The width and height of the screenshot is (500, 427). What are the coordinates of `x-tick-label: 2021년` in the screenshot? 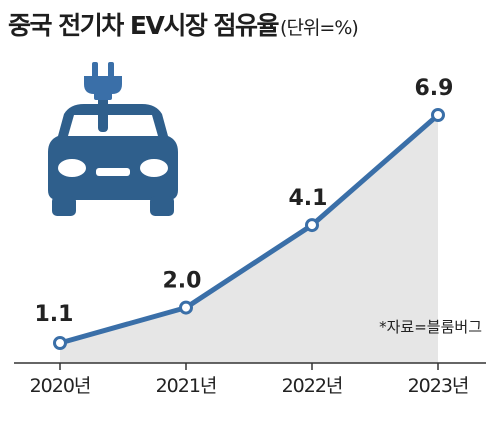 It's located at (186, 386).